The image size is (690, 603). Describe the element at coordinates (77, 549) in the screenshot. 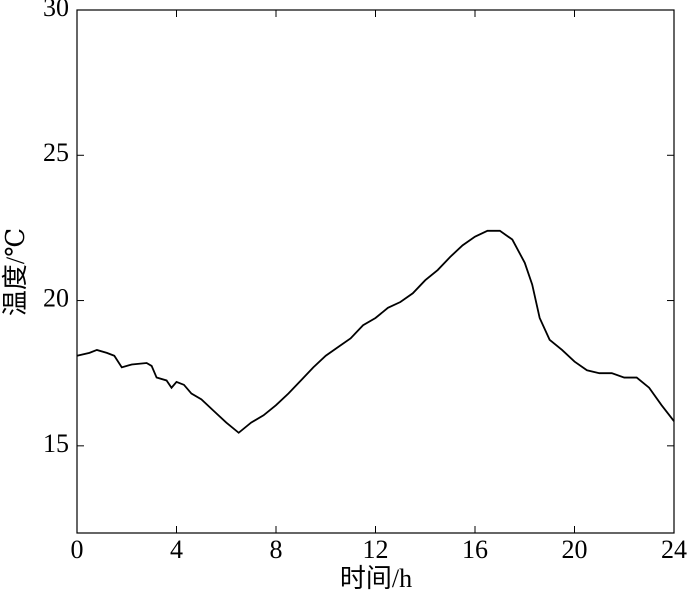

I see `x-tick-label: 0` at that location.